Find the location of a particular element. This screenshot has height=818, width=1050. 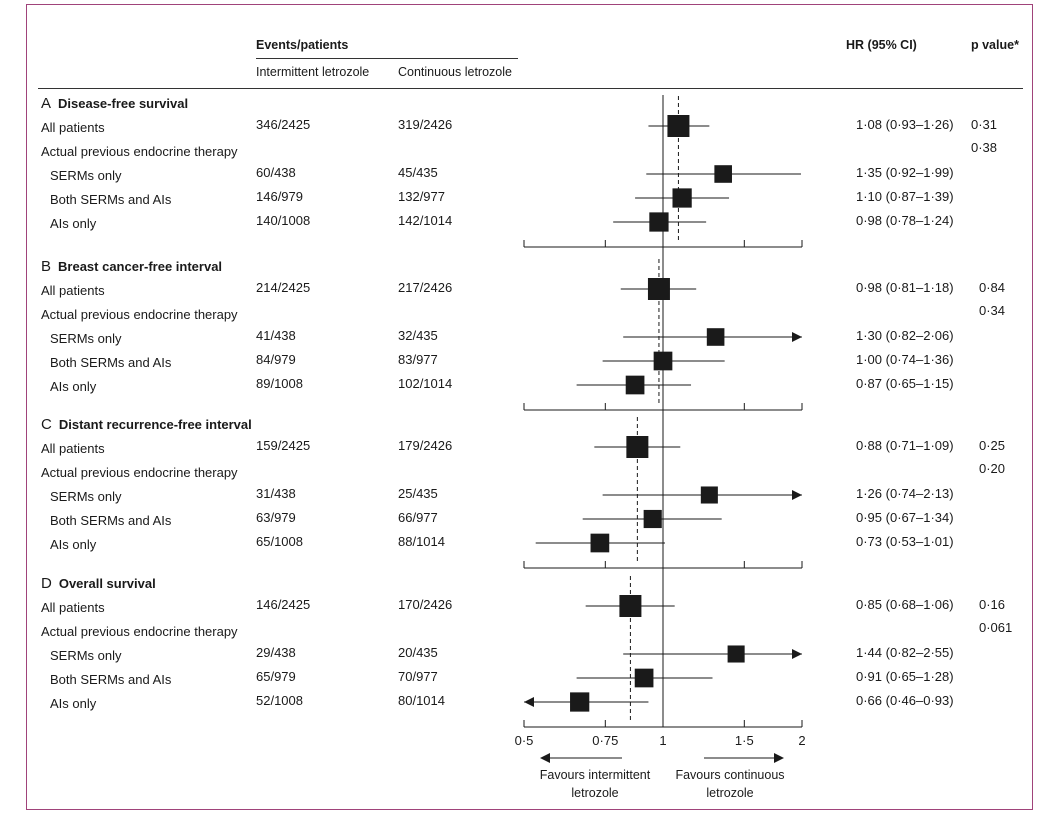

ci-left-arrow is located at coordinates (529, 702).